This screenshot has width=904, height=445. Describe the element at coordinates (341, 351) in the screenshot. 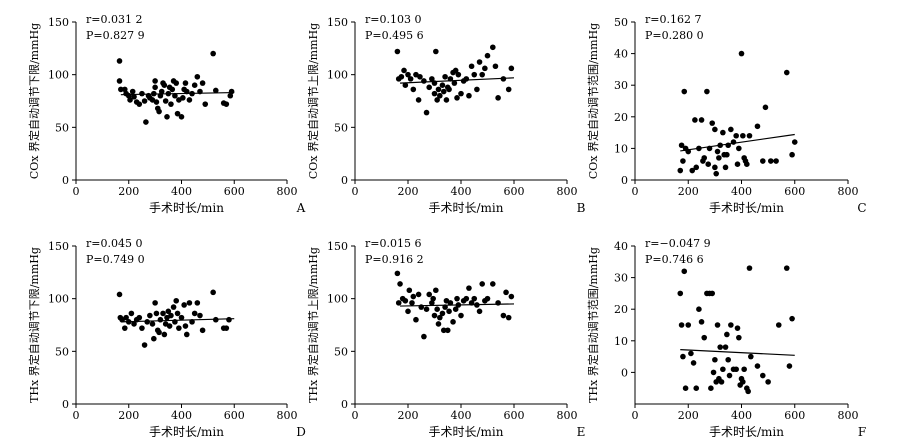

I see `y-tick-label: 50` at that location.